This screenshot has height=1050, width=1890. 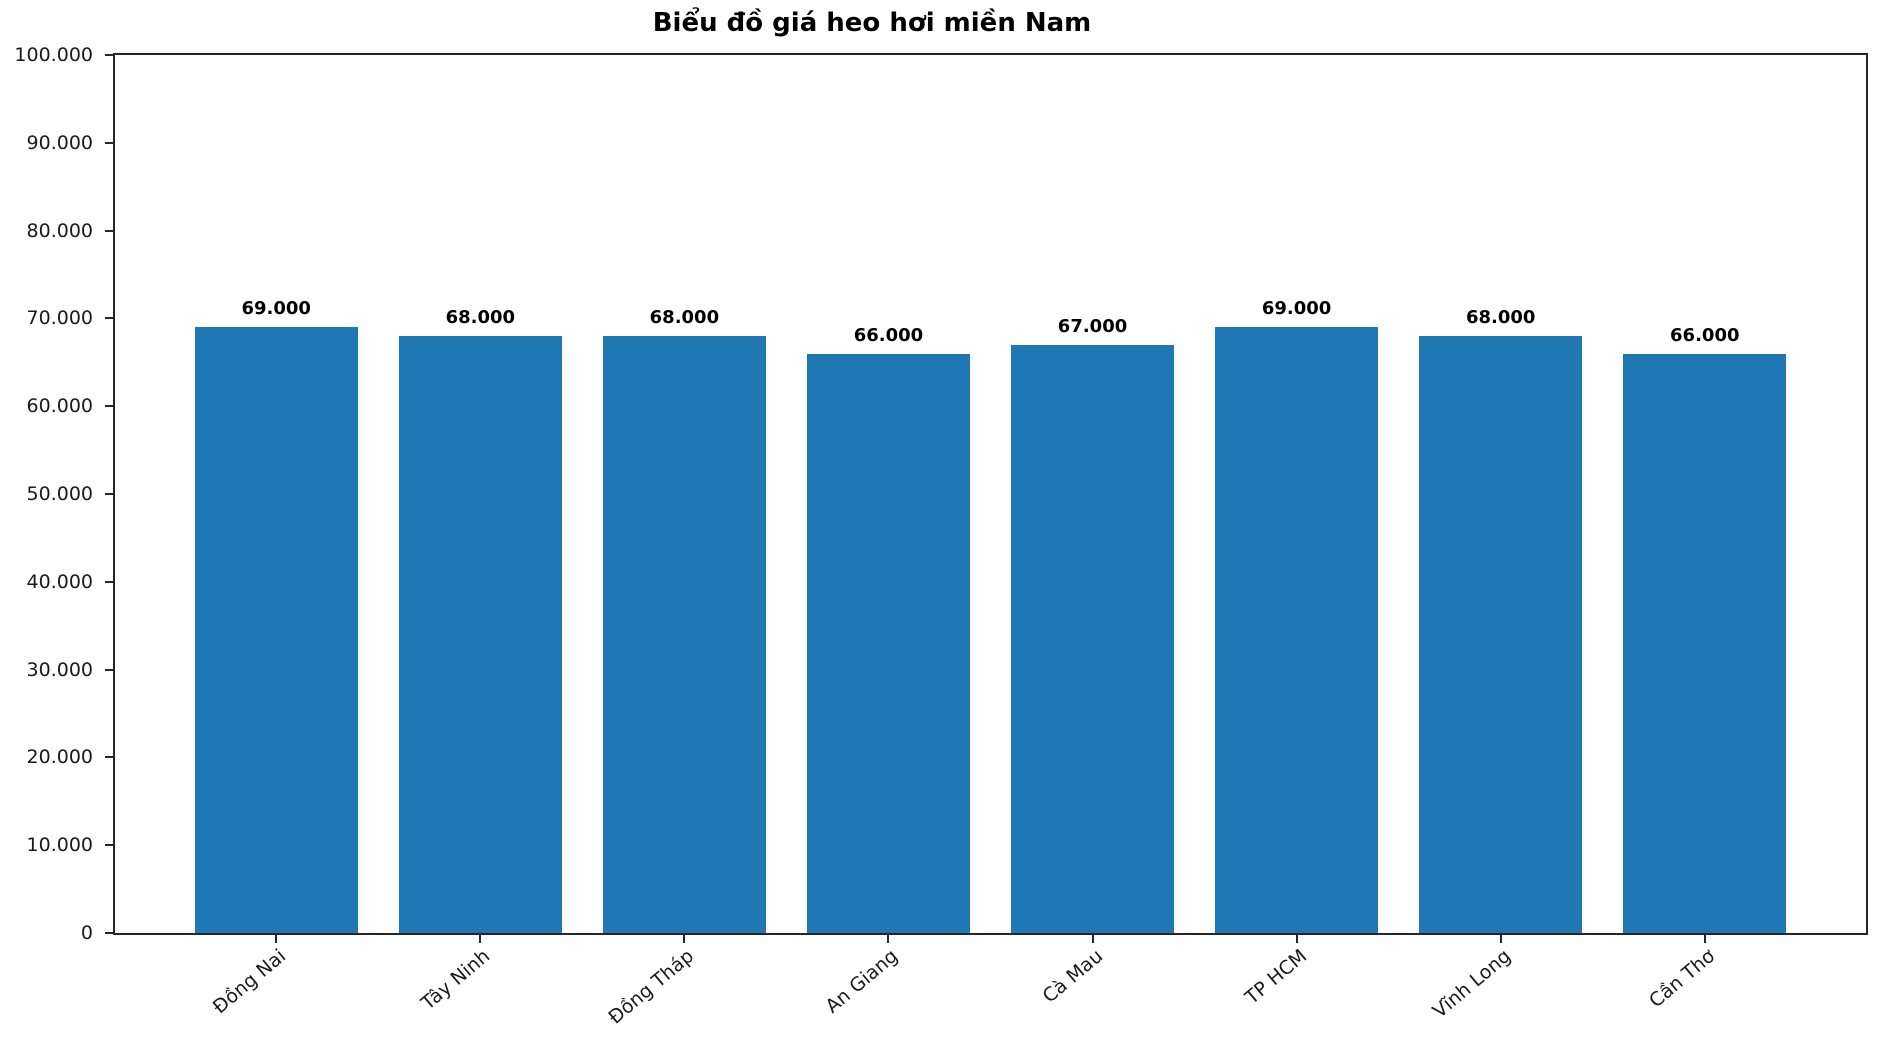 I want to click on x-tick-label: Vĩnh Long, so click(x=1471, y=984).